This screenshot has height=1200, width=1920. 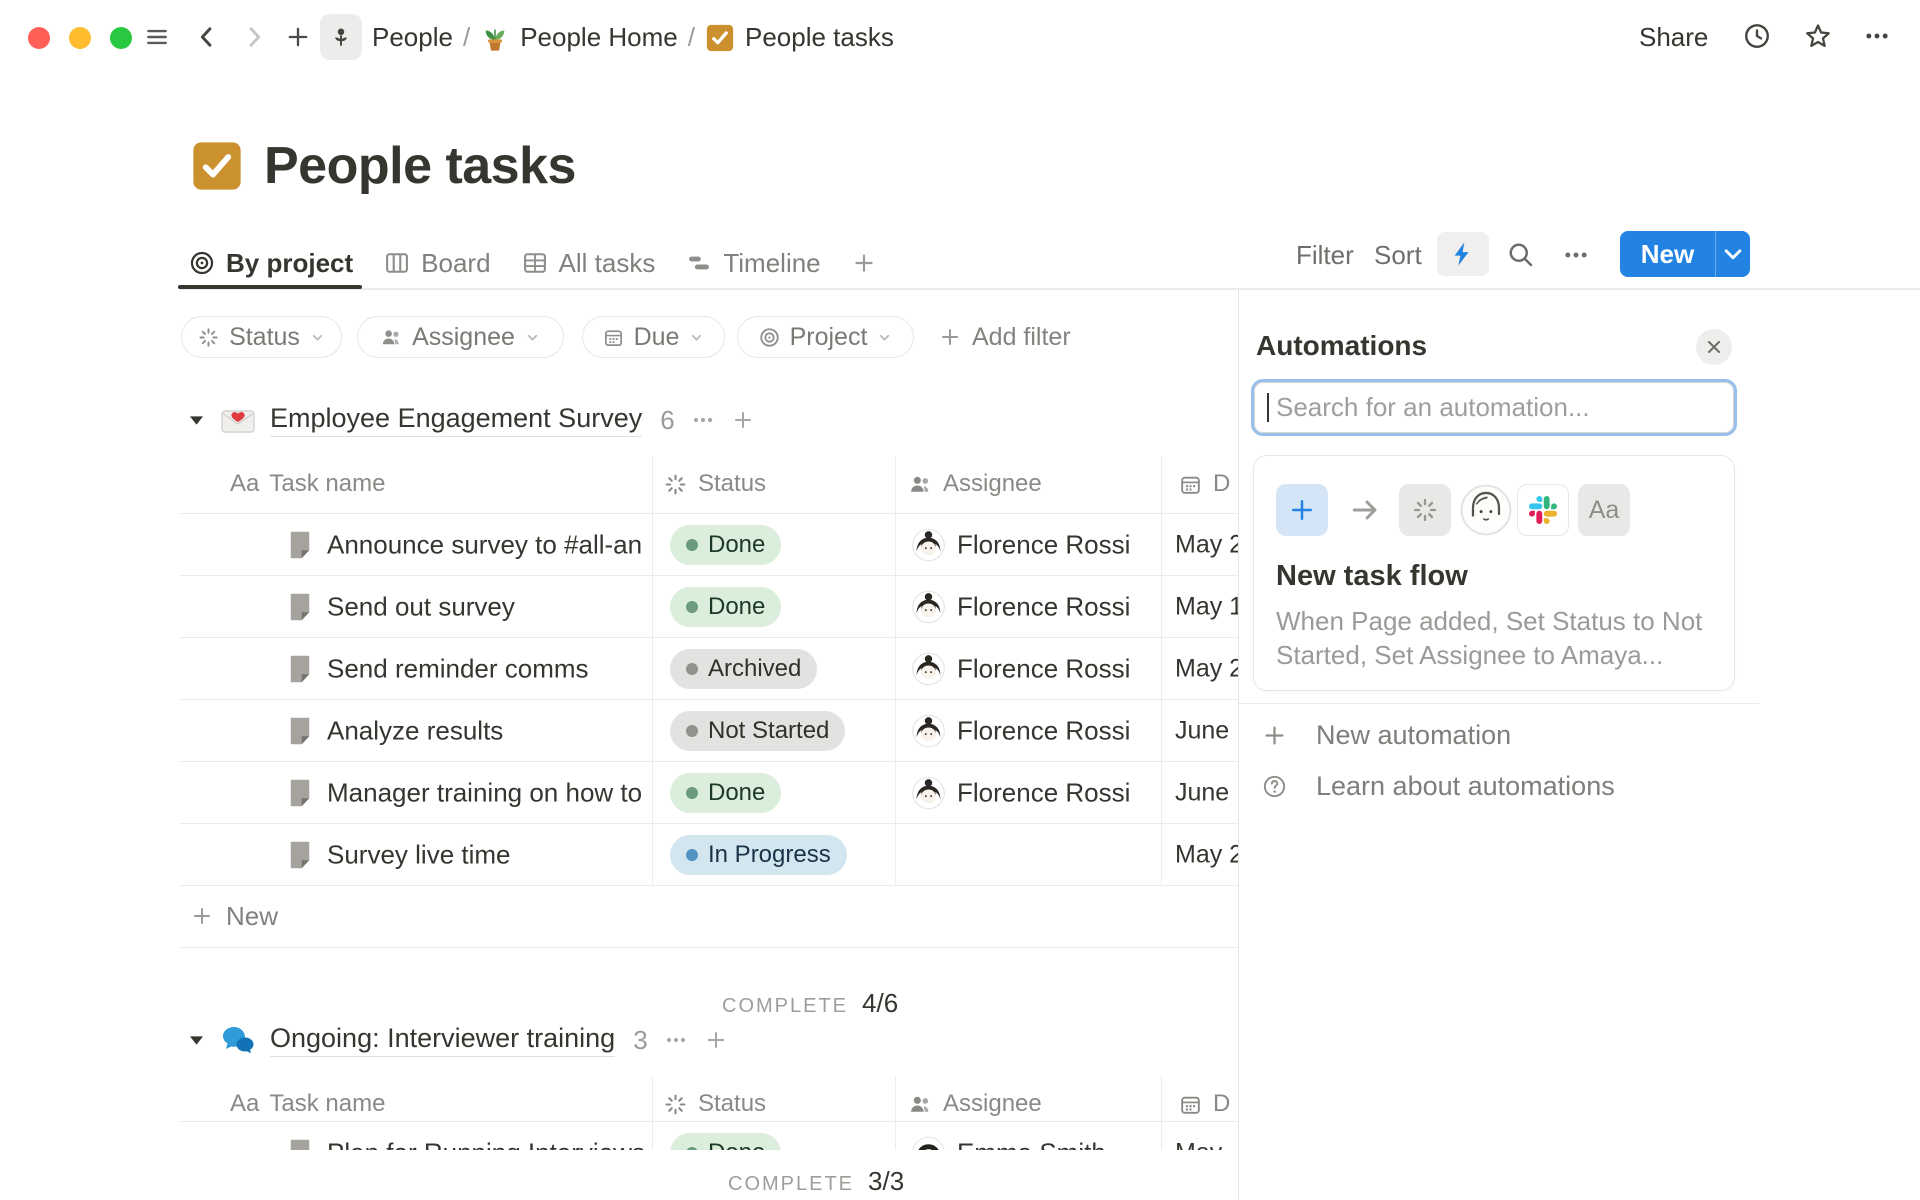 I want to click on task-name-cell: Send reminder comms, so click(x=458, y=669).